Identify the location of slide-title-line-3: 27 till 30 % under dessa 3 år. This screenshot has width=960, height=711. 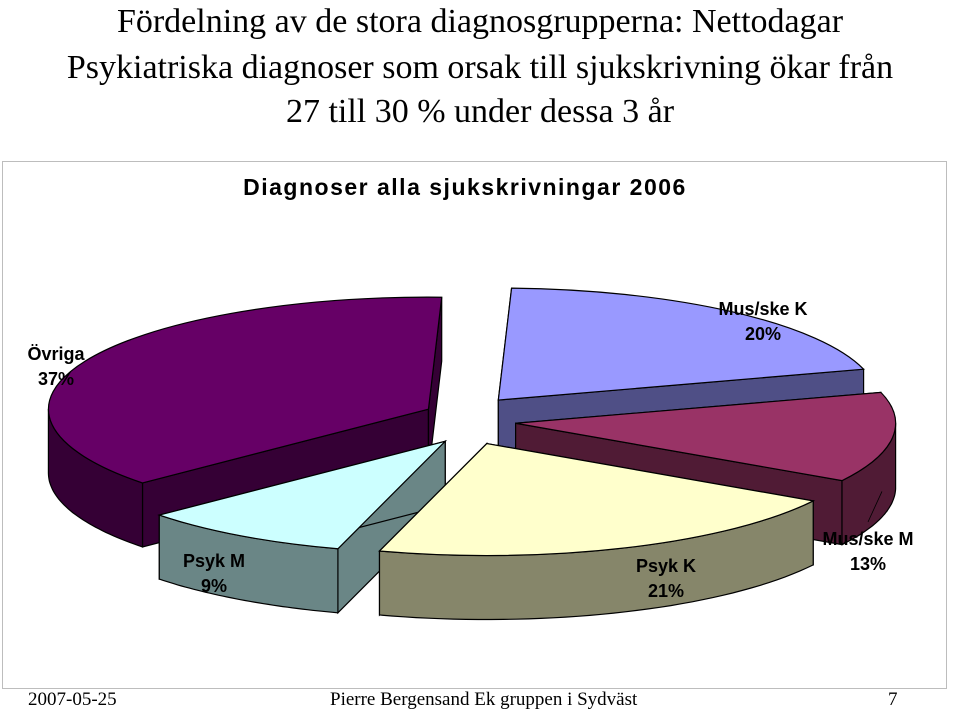
(480, 111).